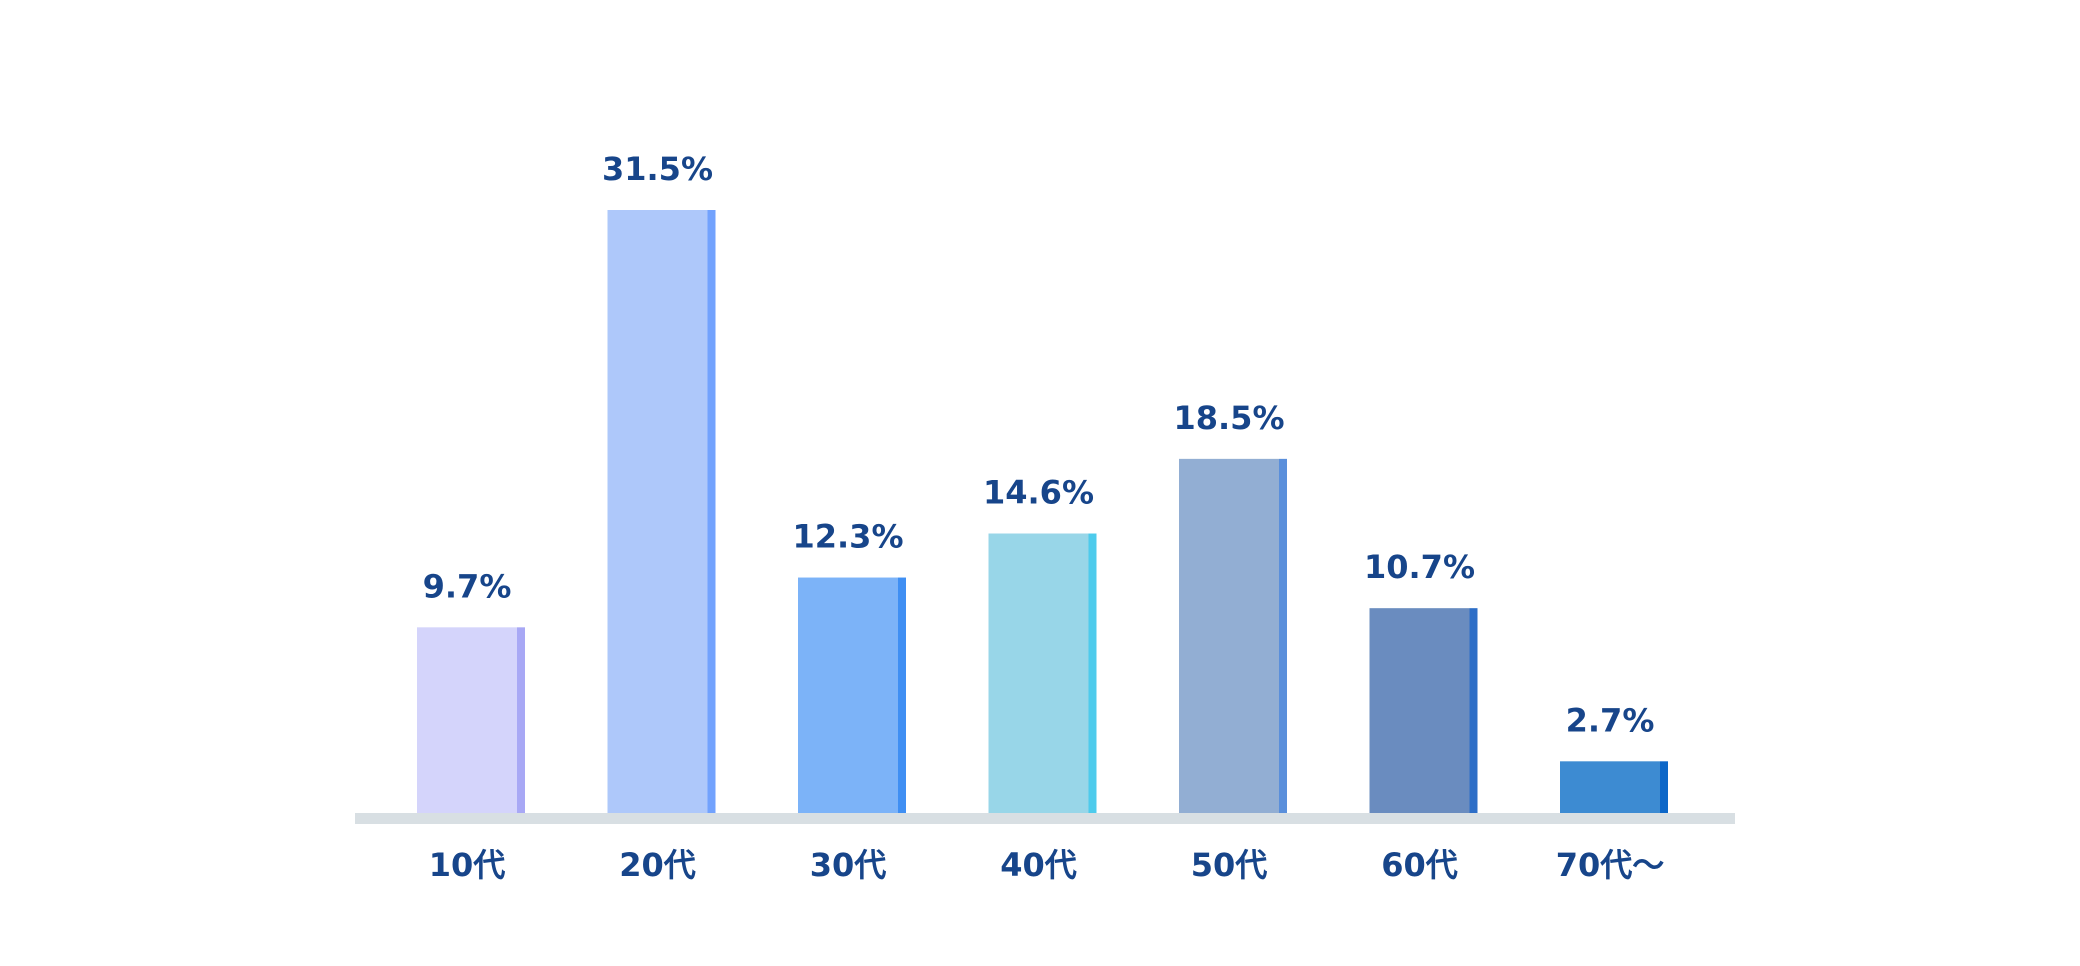 The width and height of the screenshot is (2080, 966). I want to click on value-label: 18.5%, so click(1228, 418).